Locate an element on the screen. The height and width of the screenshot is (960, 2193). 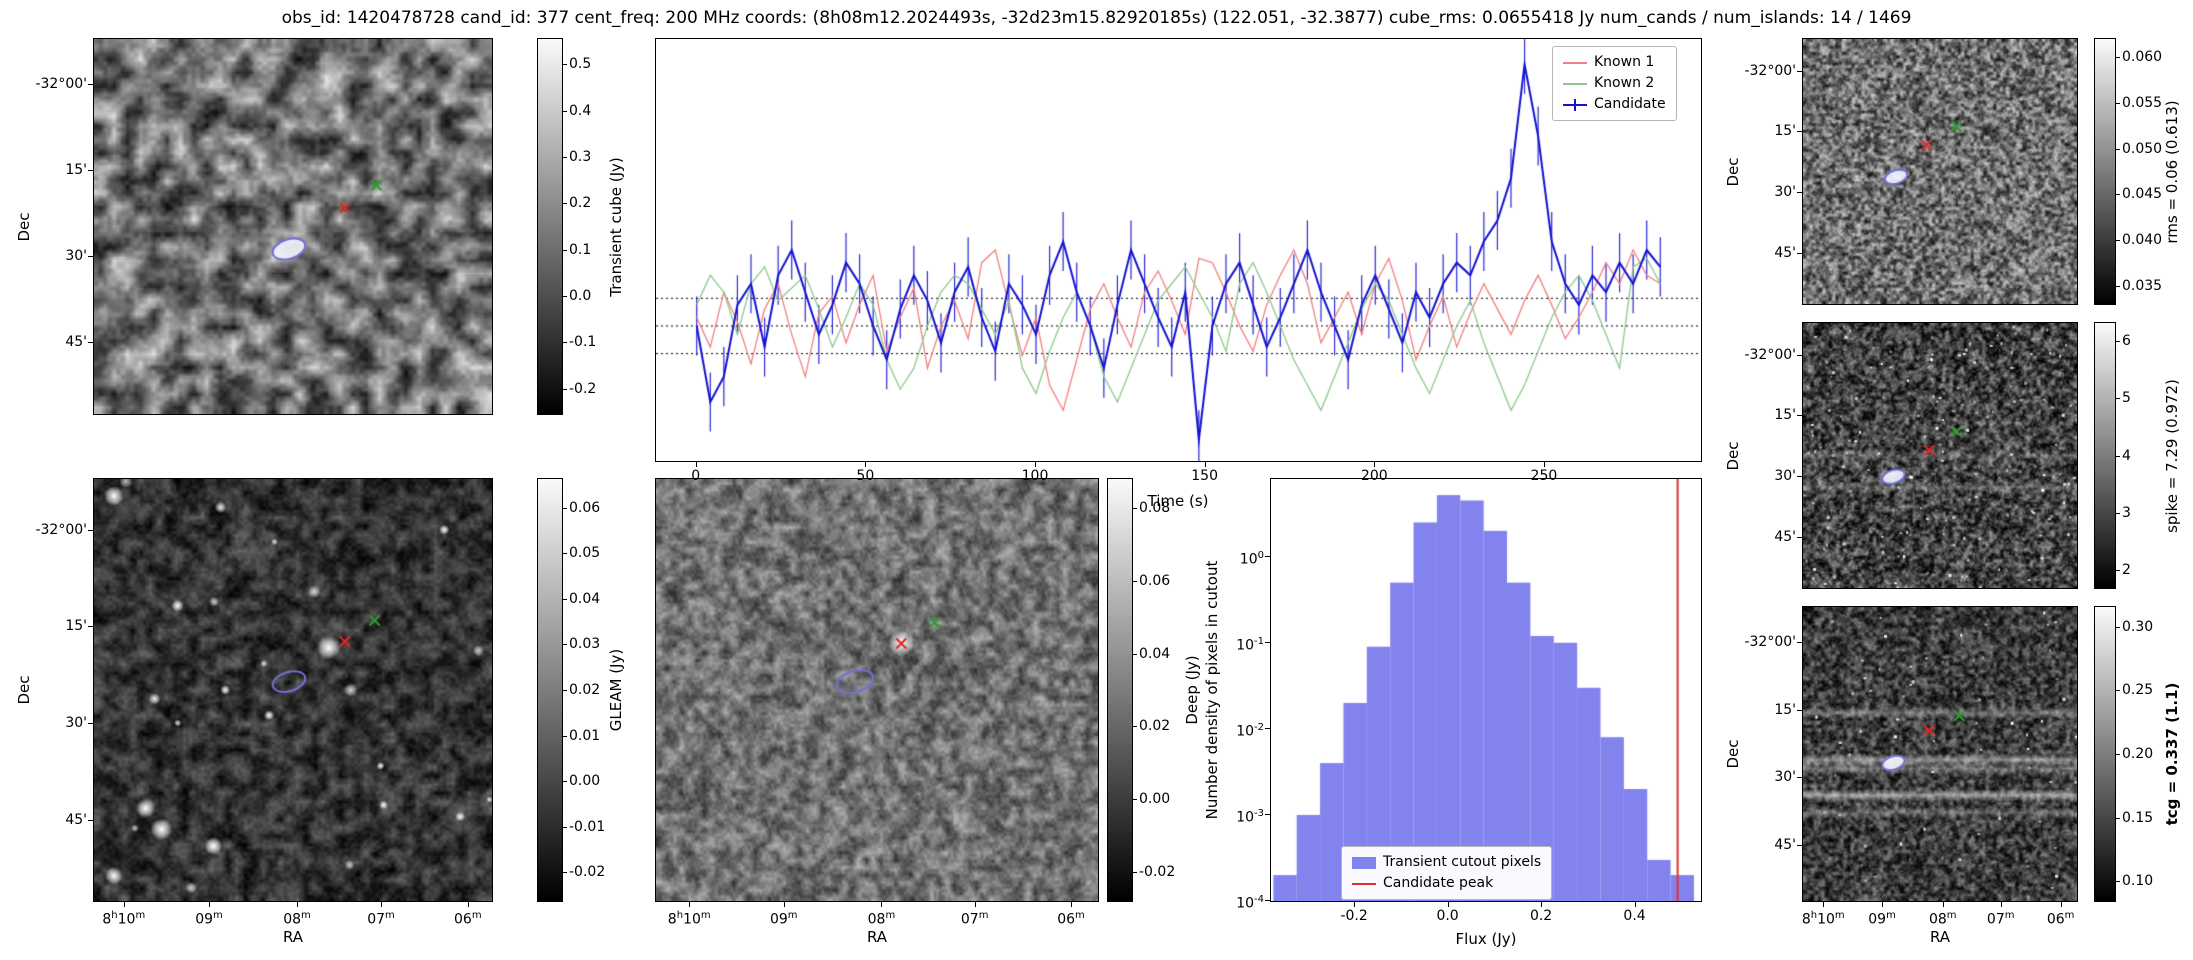
histogram-xlabel: Flux (Jy) is located at coordinates (1486, 939).